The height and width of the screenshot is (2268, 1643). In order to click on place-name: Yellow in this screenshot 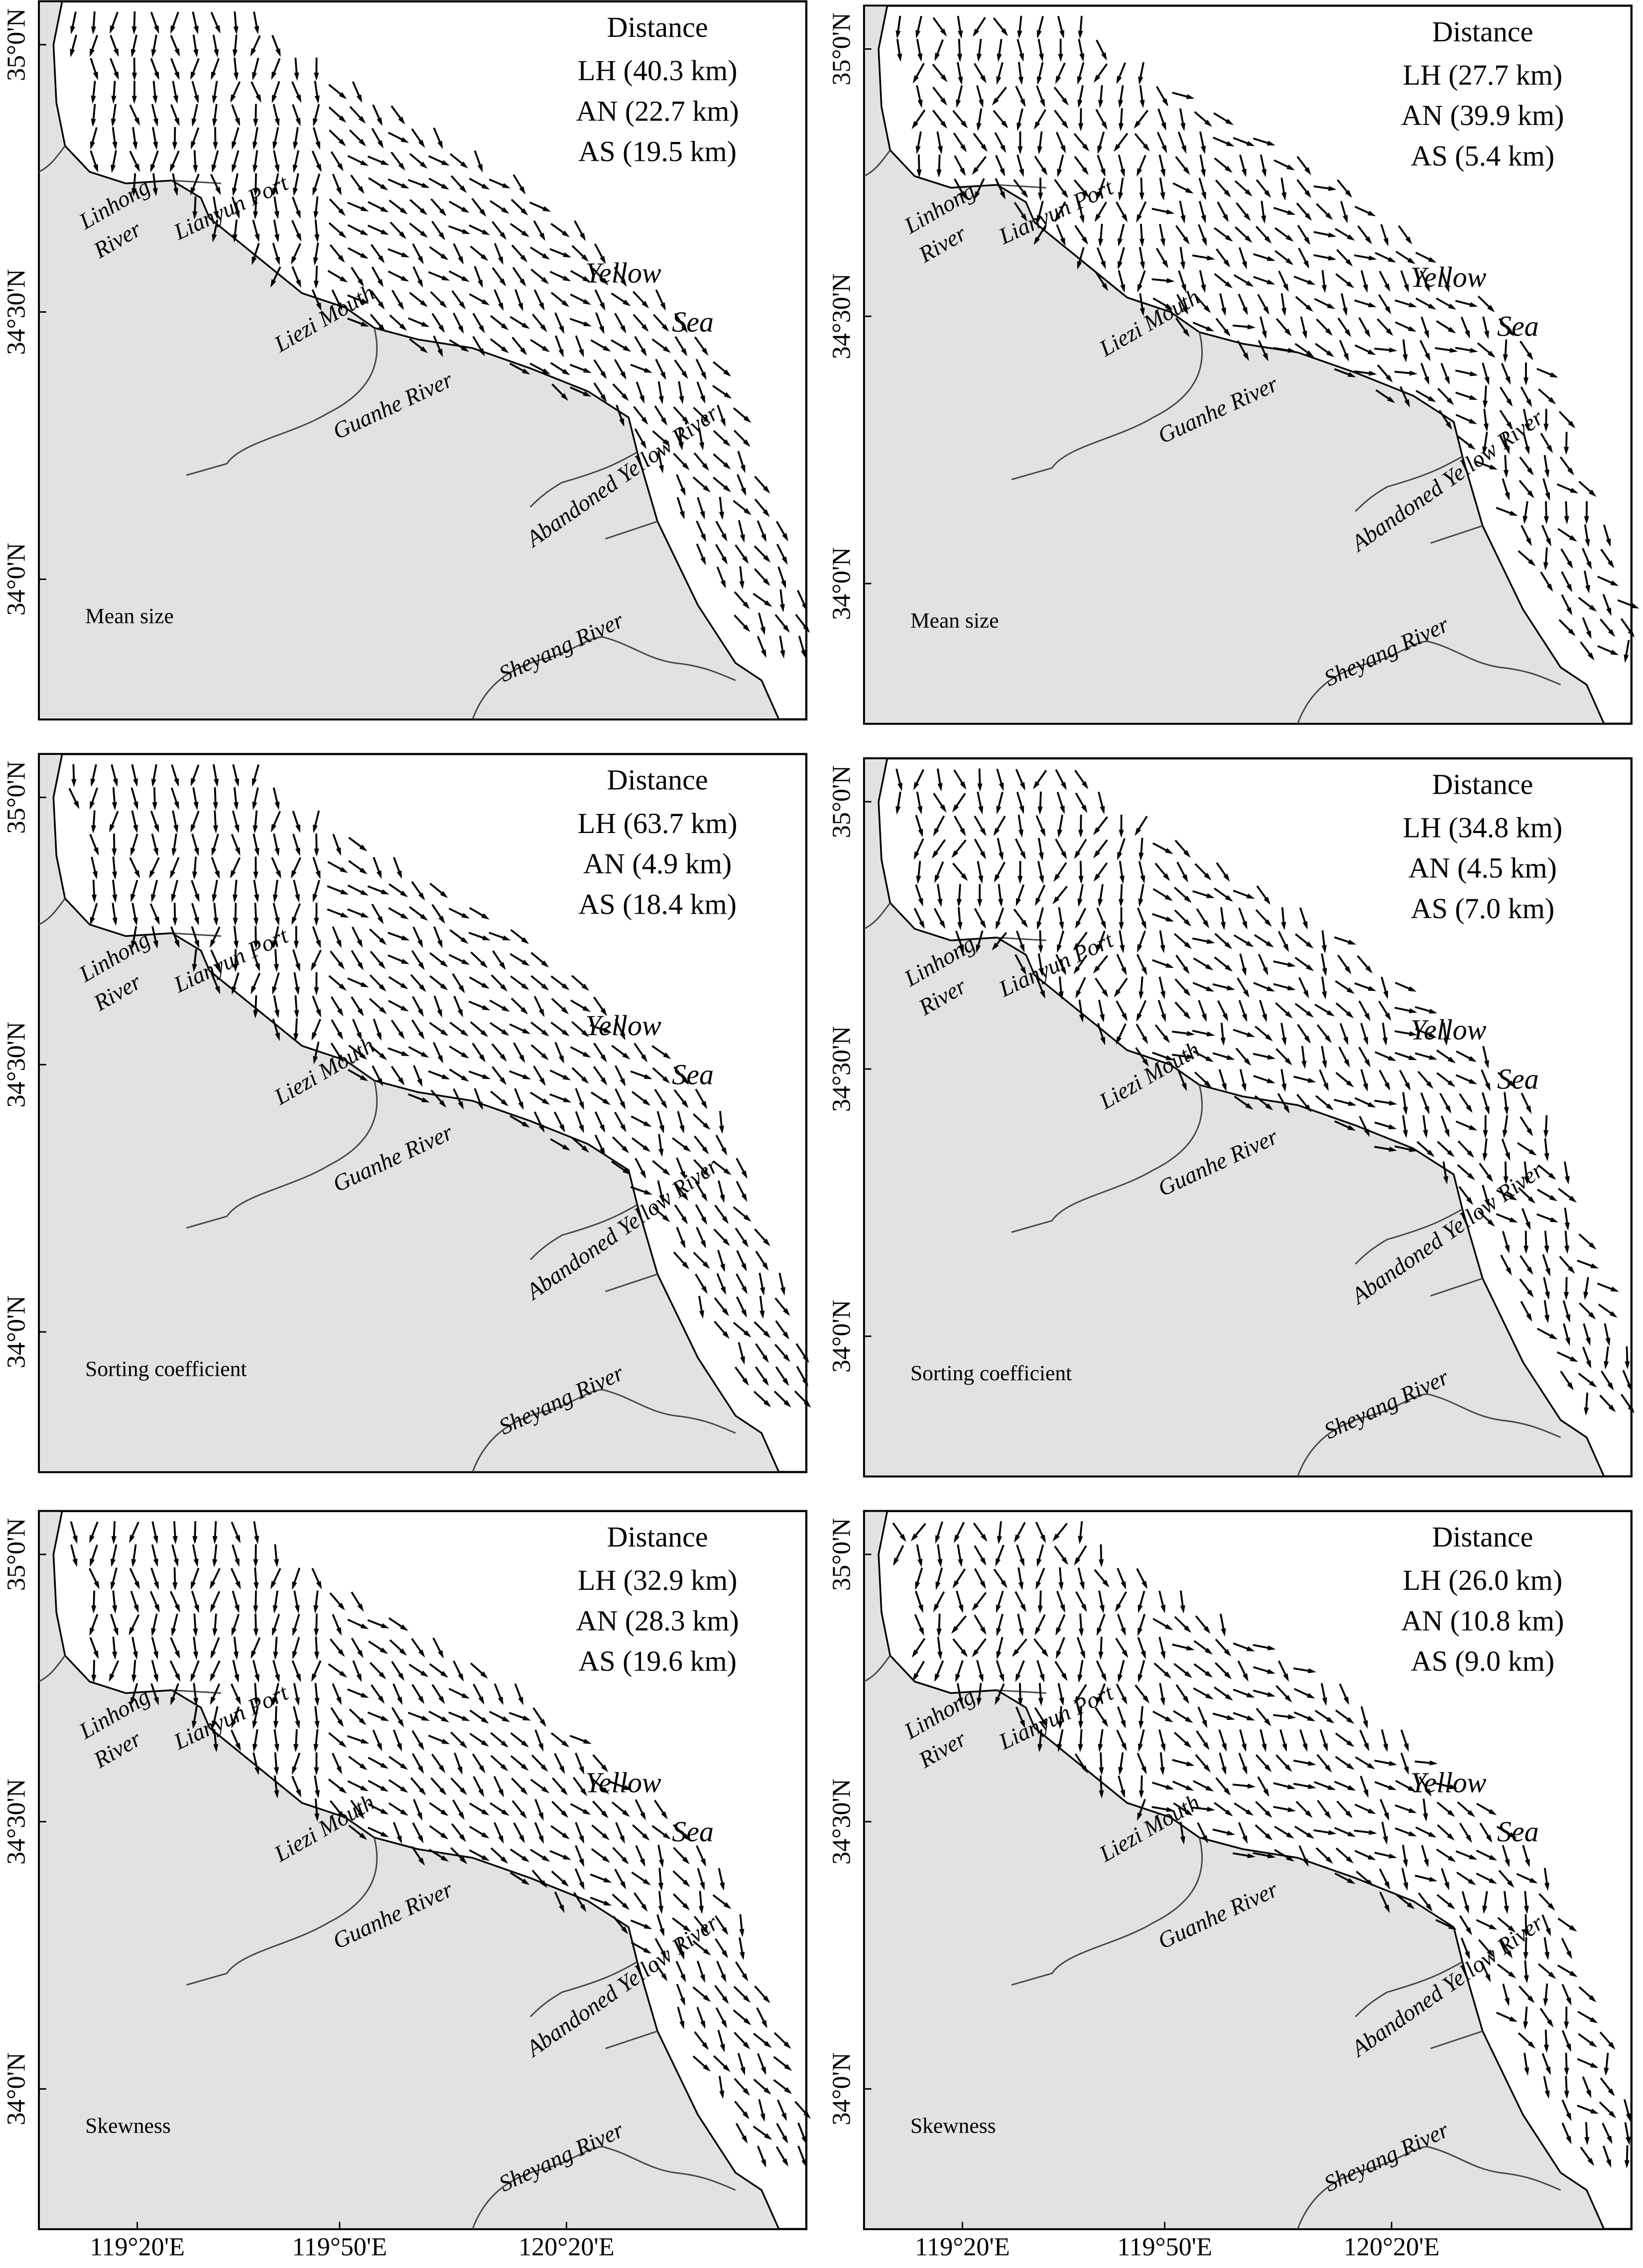, I will do `click(623, 1025)`.